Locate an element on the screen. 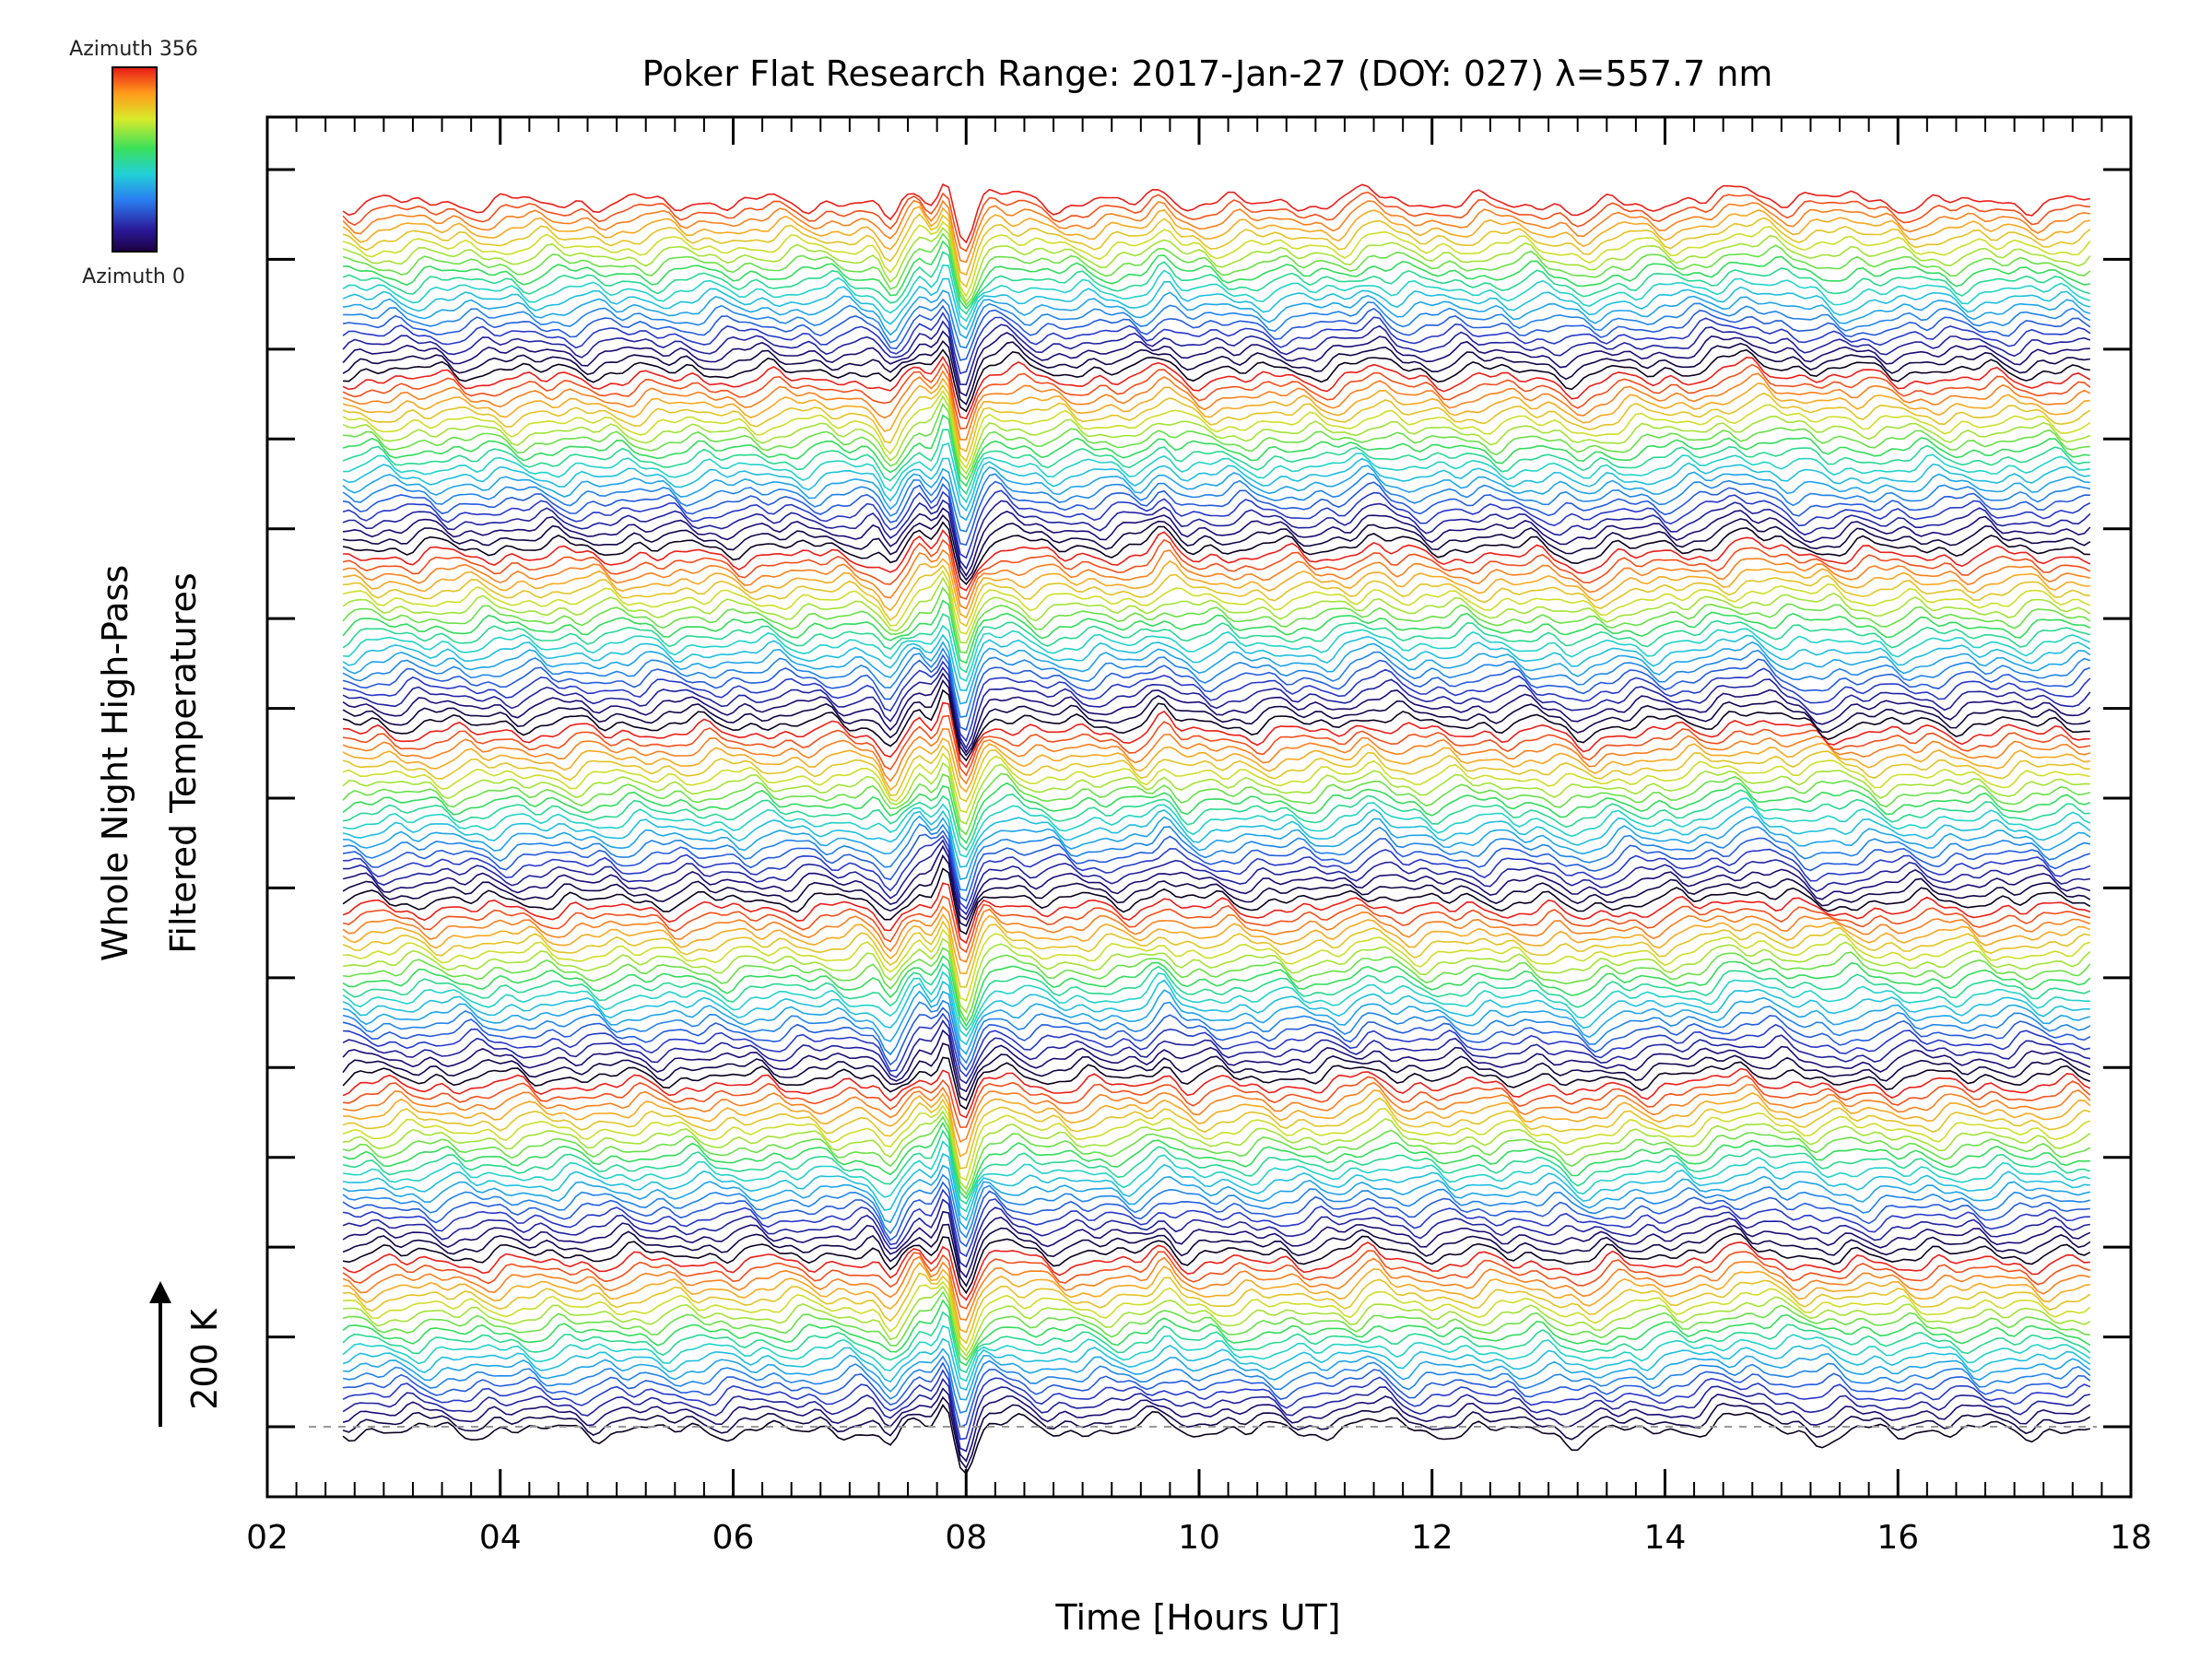 The image size is (2212, 1659). scale-arrow is located at coordinates (160, 1354).